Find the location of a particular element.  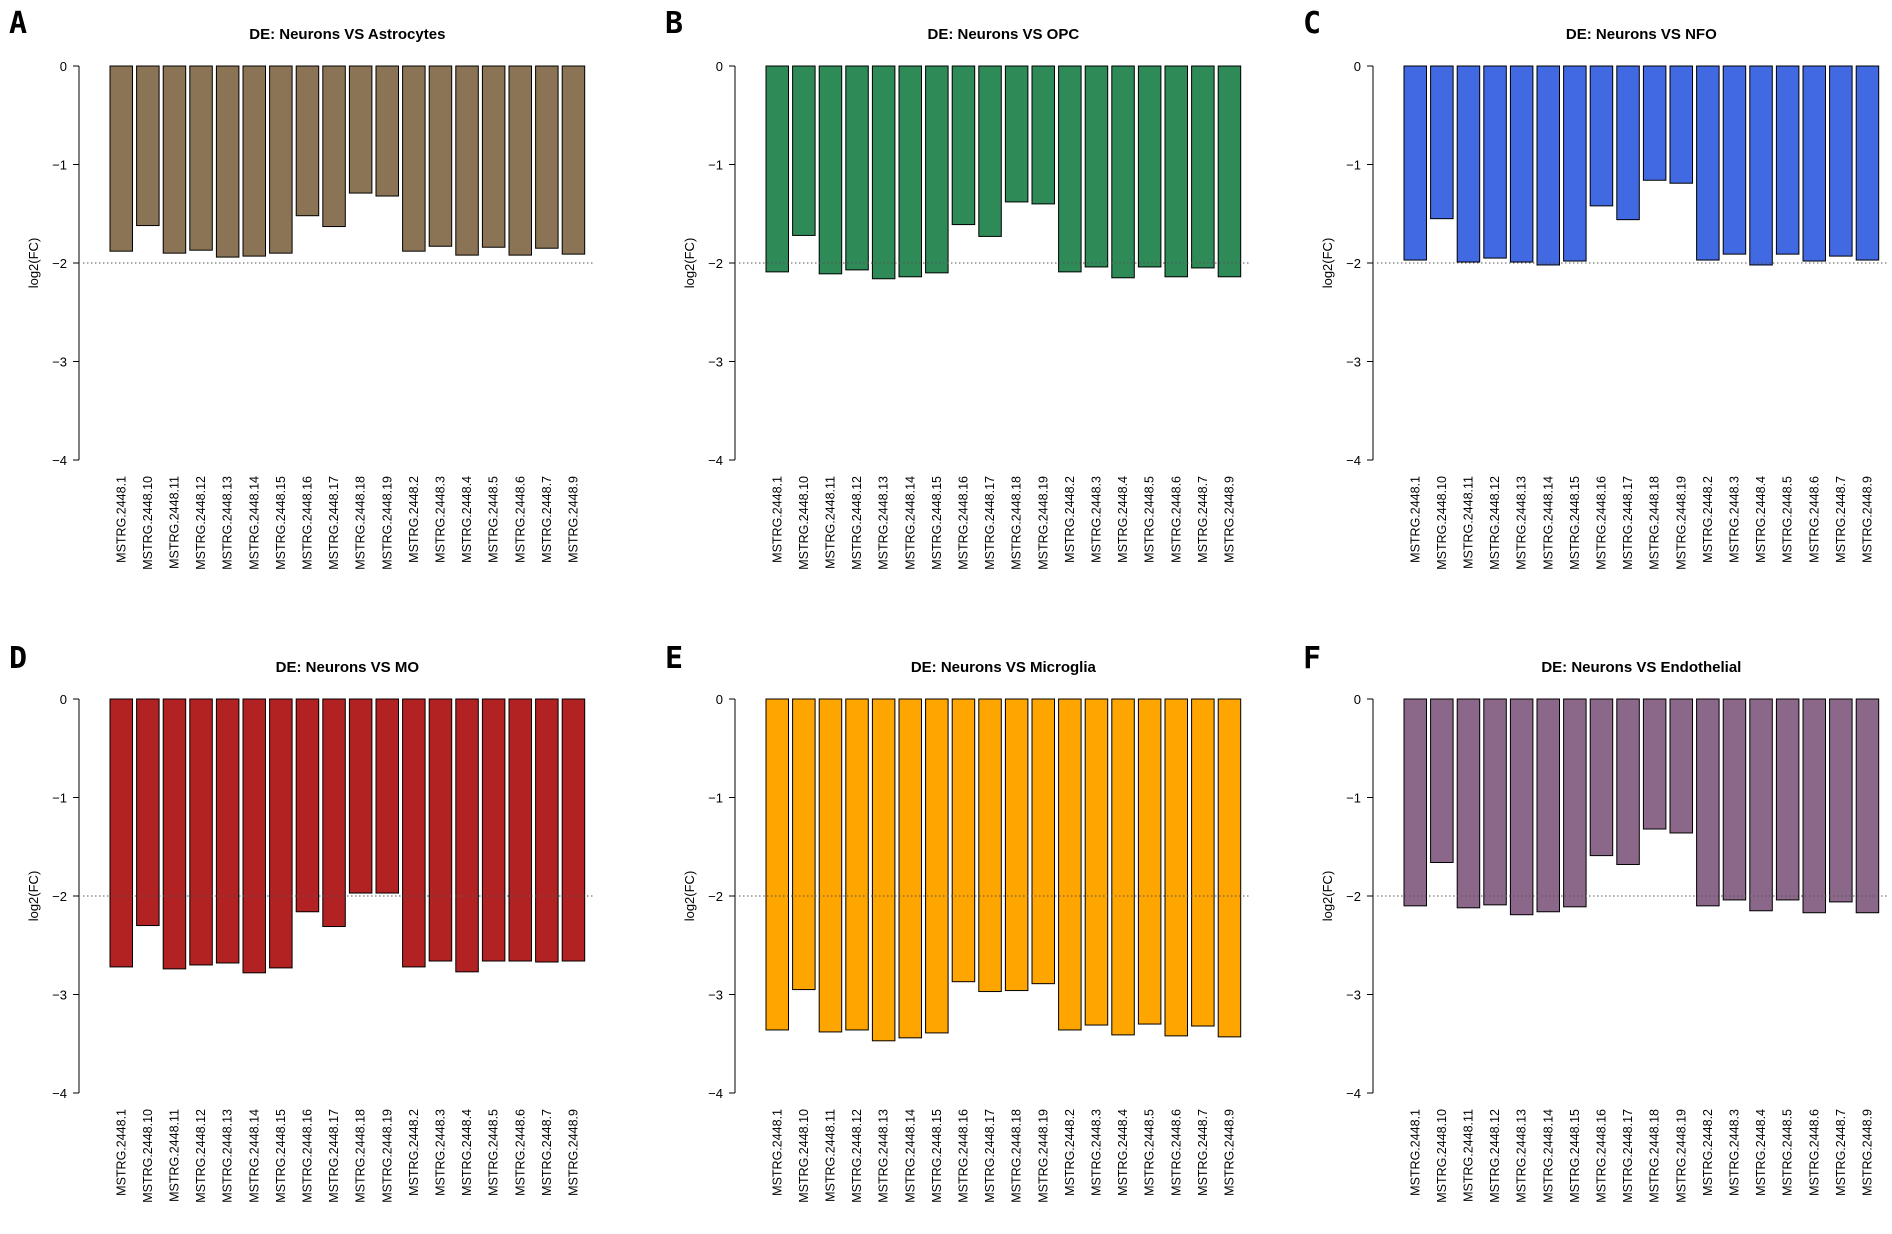

panel-letter: F is located at coordinates (1312, 658).